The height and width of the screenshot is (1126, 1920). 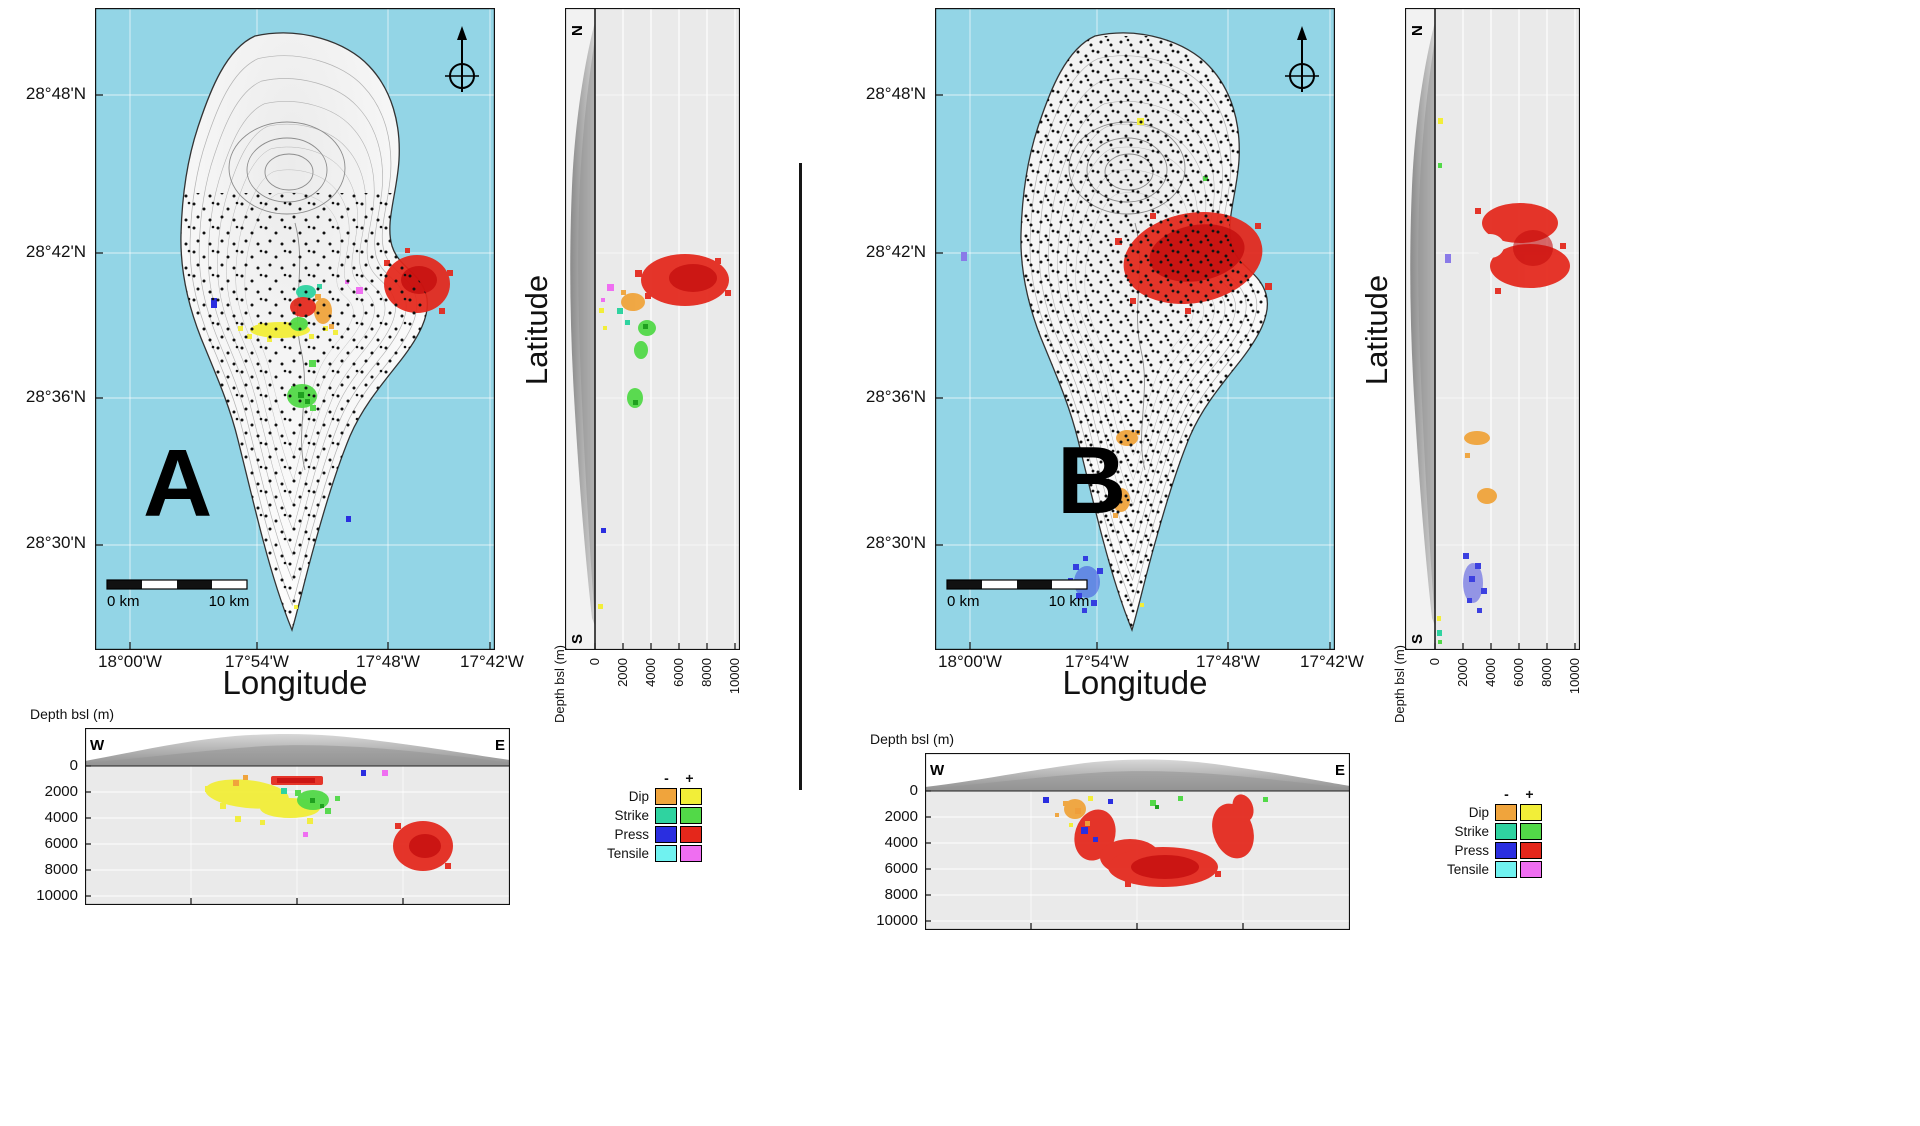 What do you see at coordinates (297, 755) in the screenshot?
I see `we-topography-shade` at bounding box center [297, 755].